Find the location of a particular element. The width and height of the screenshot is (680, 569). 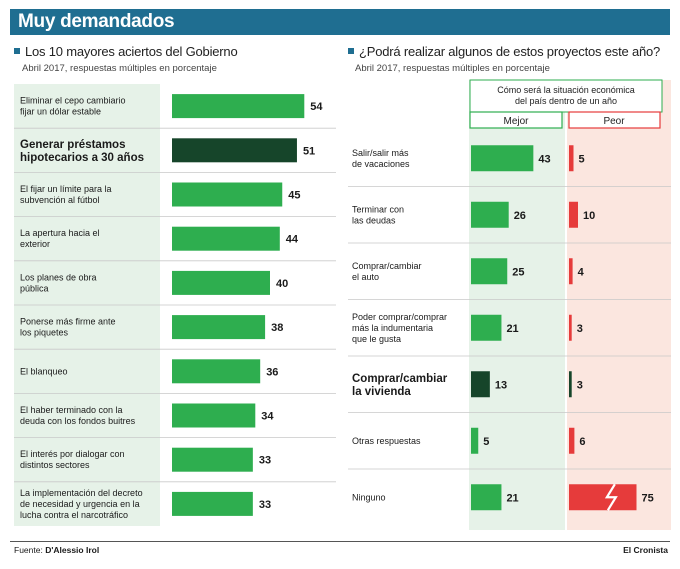

category-label: La apertura hacia el exterior is located at coordinates (60, 238).